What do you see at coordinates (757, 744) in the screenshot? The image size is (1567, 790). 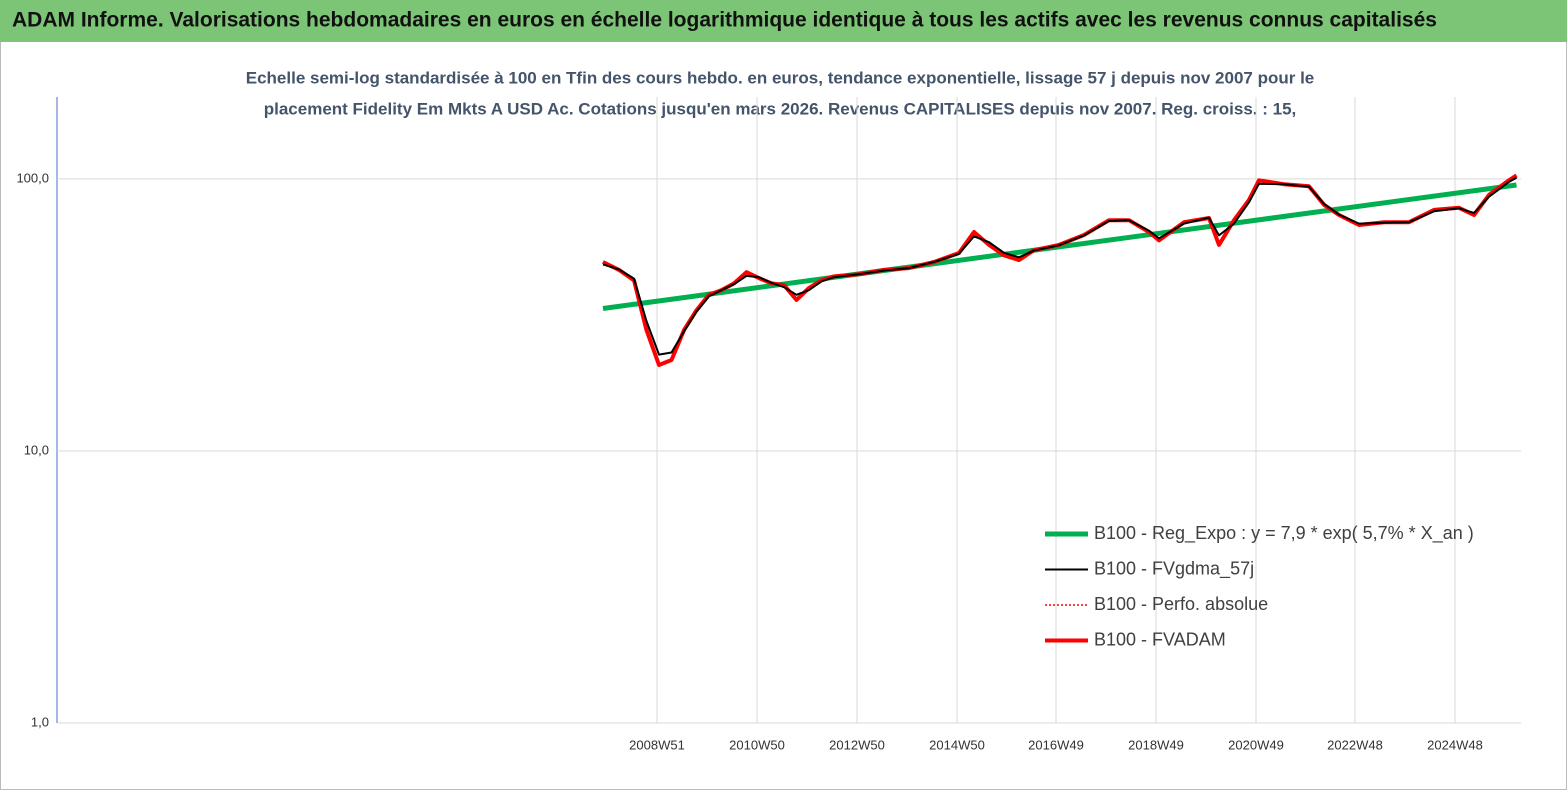 I see `x-tick-label: 2010W50` at bounding box center [757, 744].